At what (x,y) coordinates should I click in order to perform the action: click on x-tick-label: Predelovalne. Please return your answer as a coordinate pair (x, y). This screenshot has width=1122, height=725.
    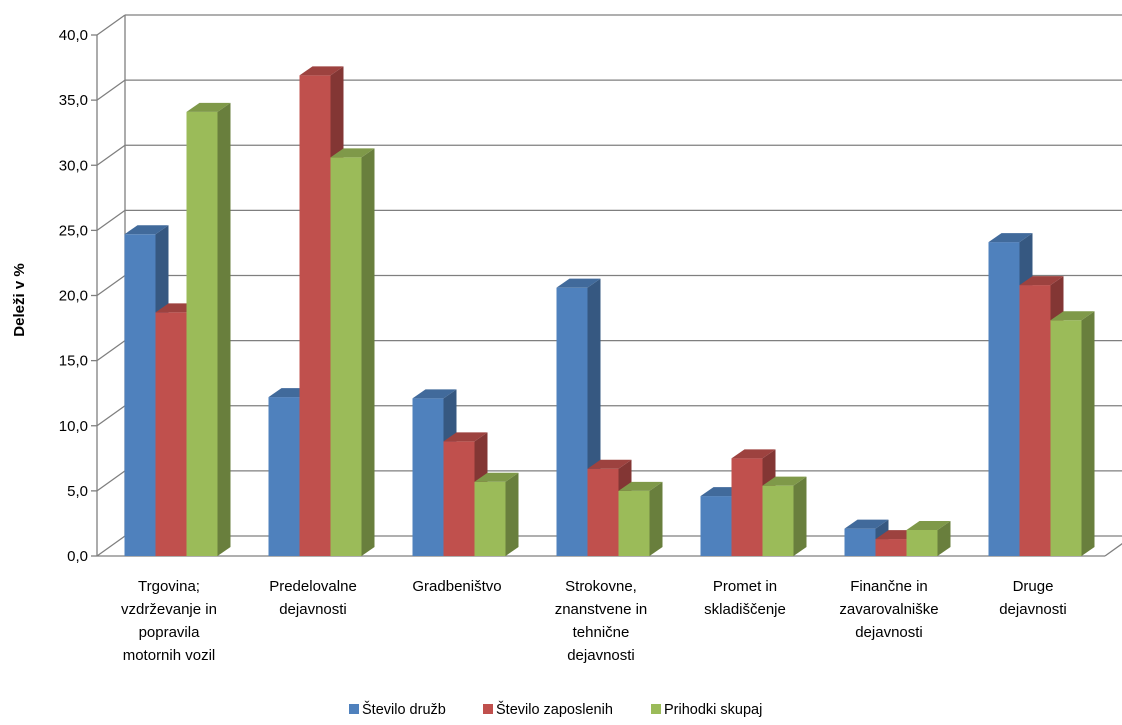
    Looking at the image, I should click on (313, 586).